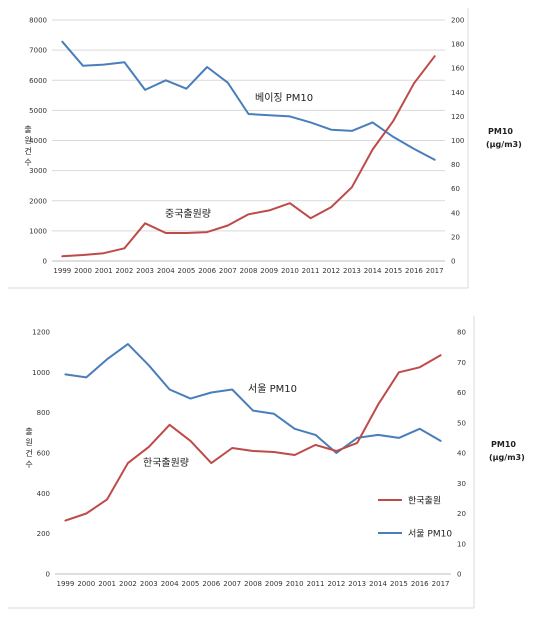 The height and width of the screenshot is (617, 550). I want to click on y2-tick-label: 200, so click(457, 21).